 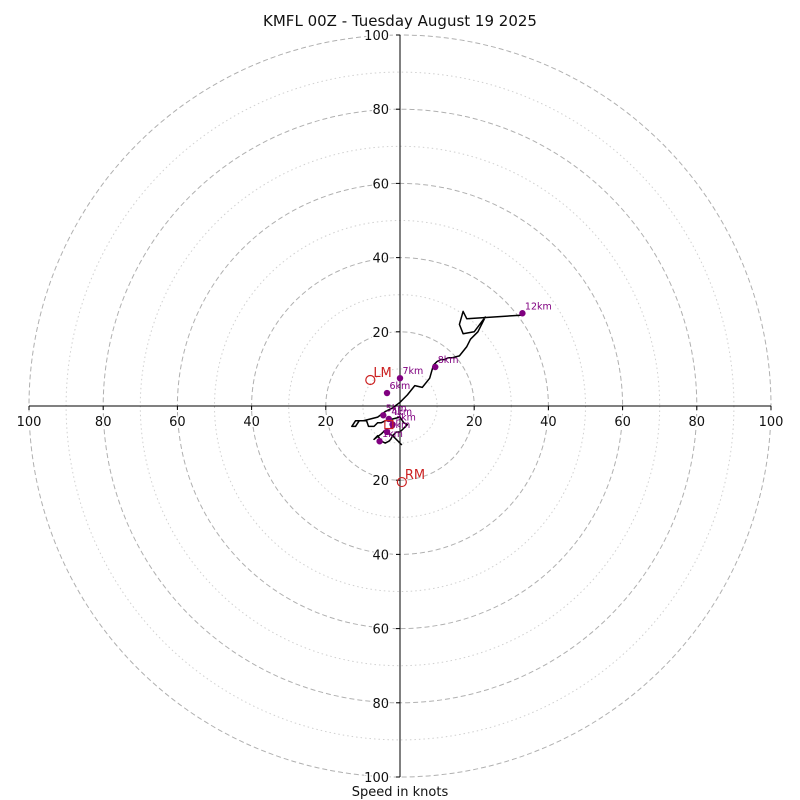 What do you see at coordinates (435, 367) in the screenshot?
I see `height-marker-8km` at bounding box center [435, 367].